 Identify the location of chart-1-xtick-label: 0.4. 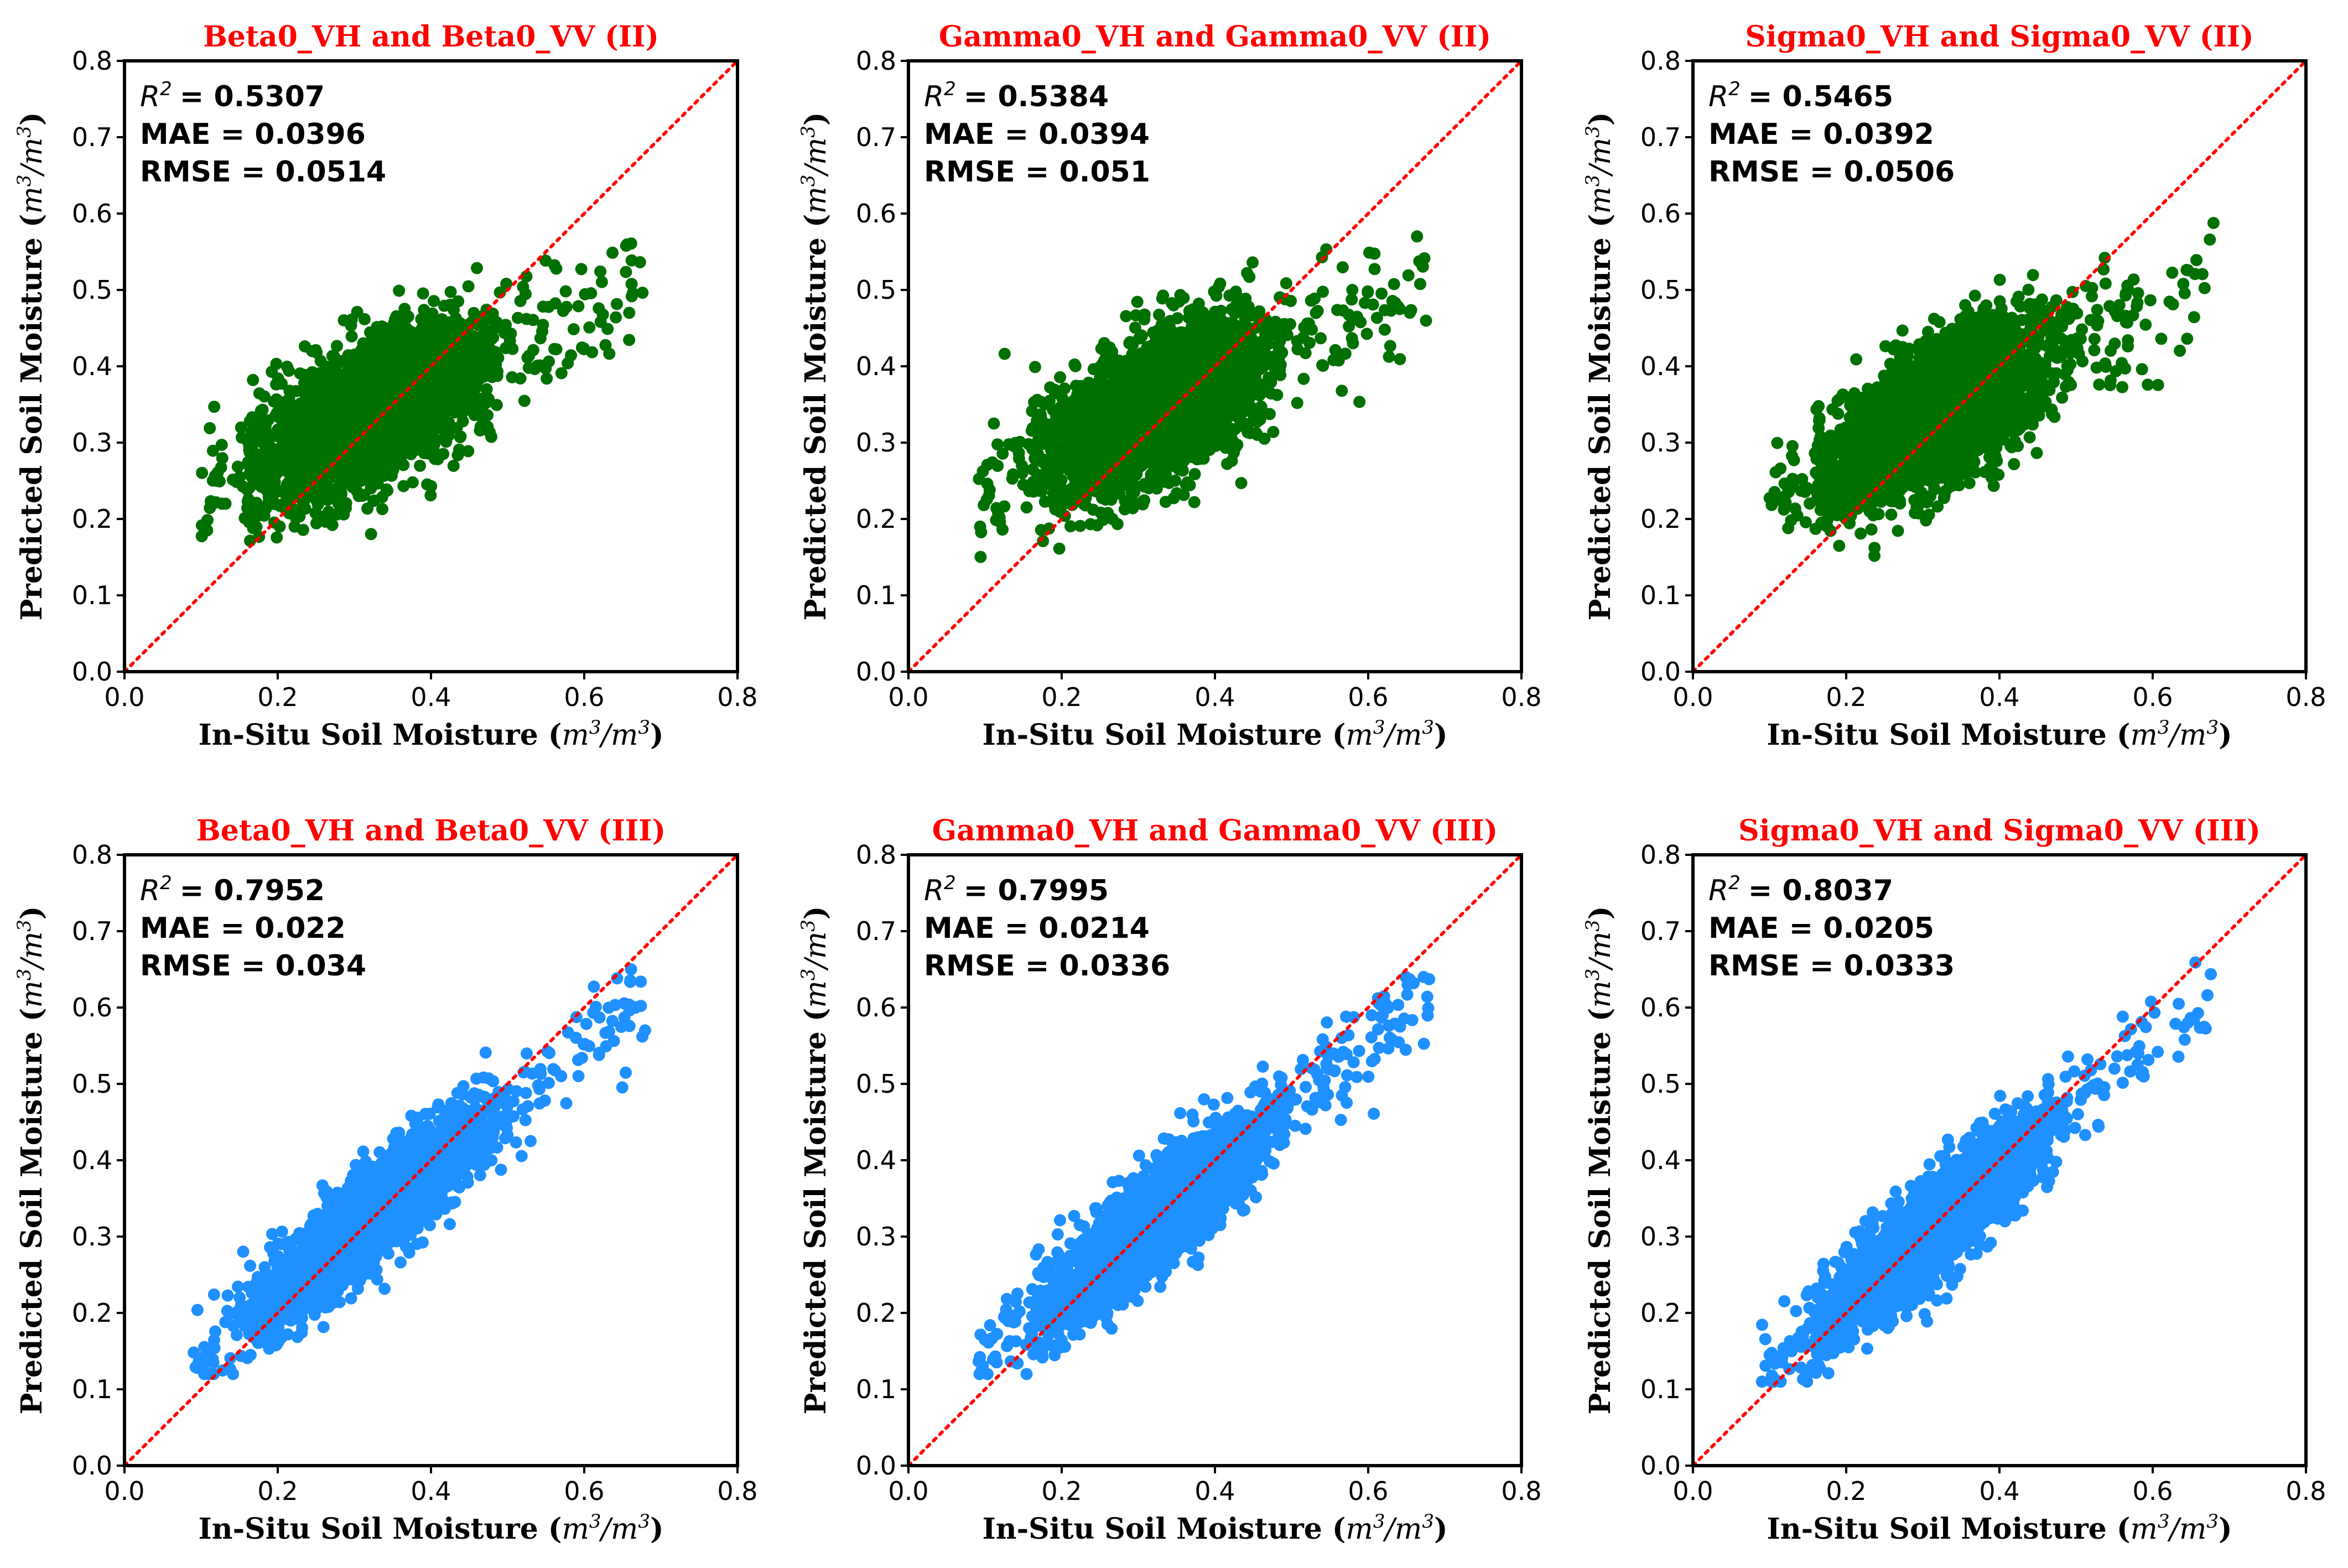
(431, 697).